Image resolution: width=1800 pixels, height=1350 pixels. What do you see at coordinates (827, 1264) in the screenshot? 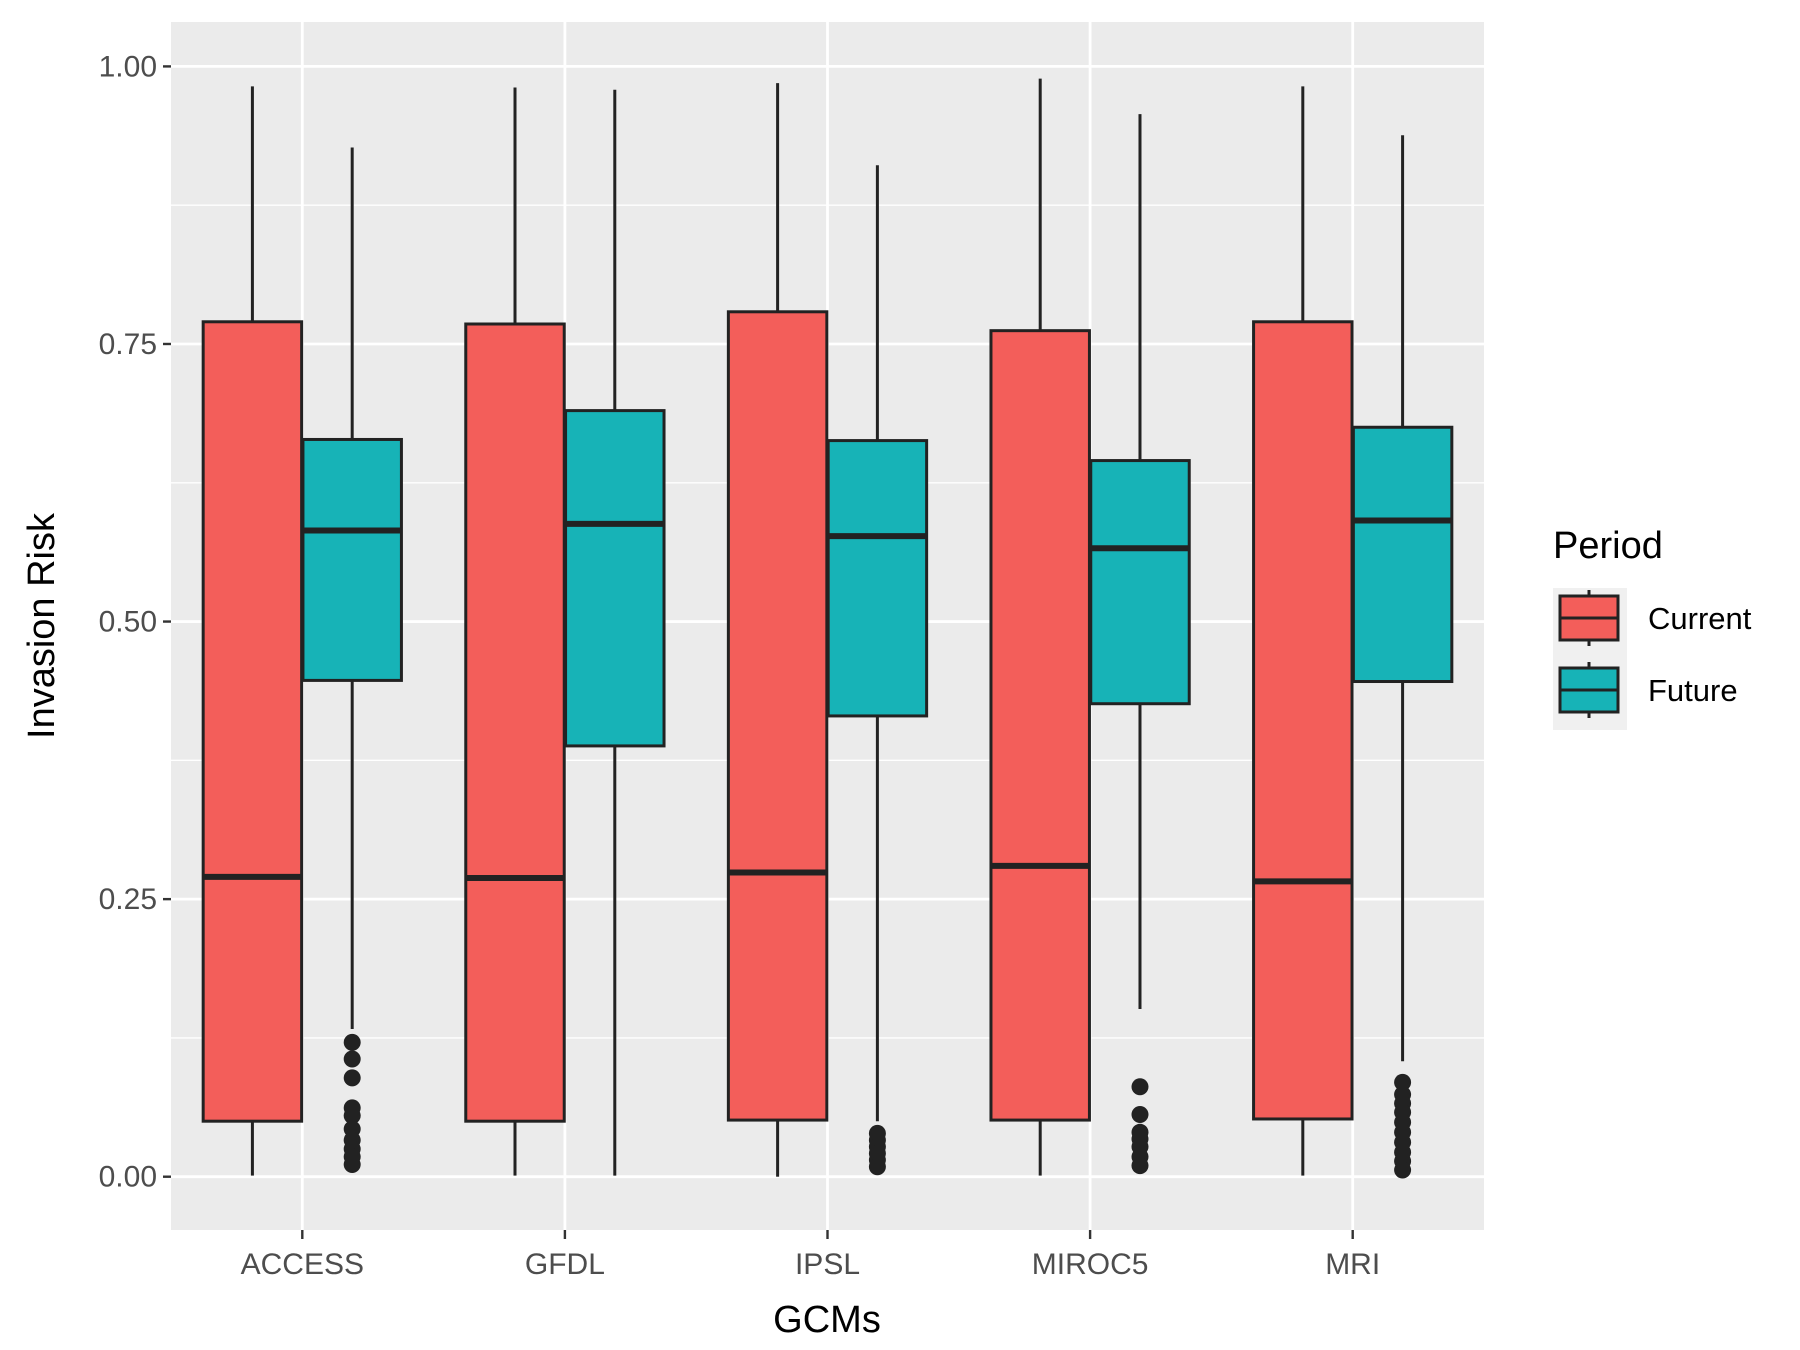
I see `x-tick-label: IPSL` at bounding box center [827, 1264].